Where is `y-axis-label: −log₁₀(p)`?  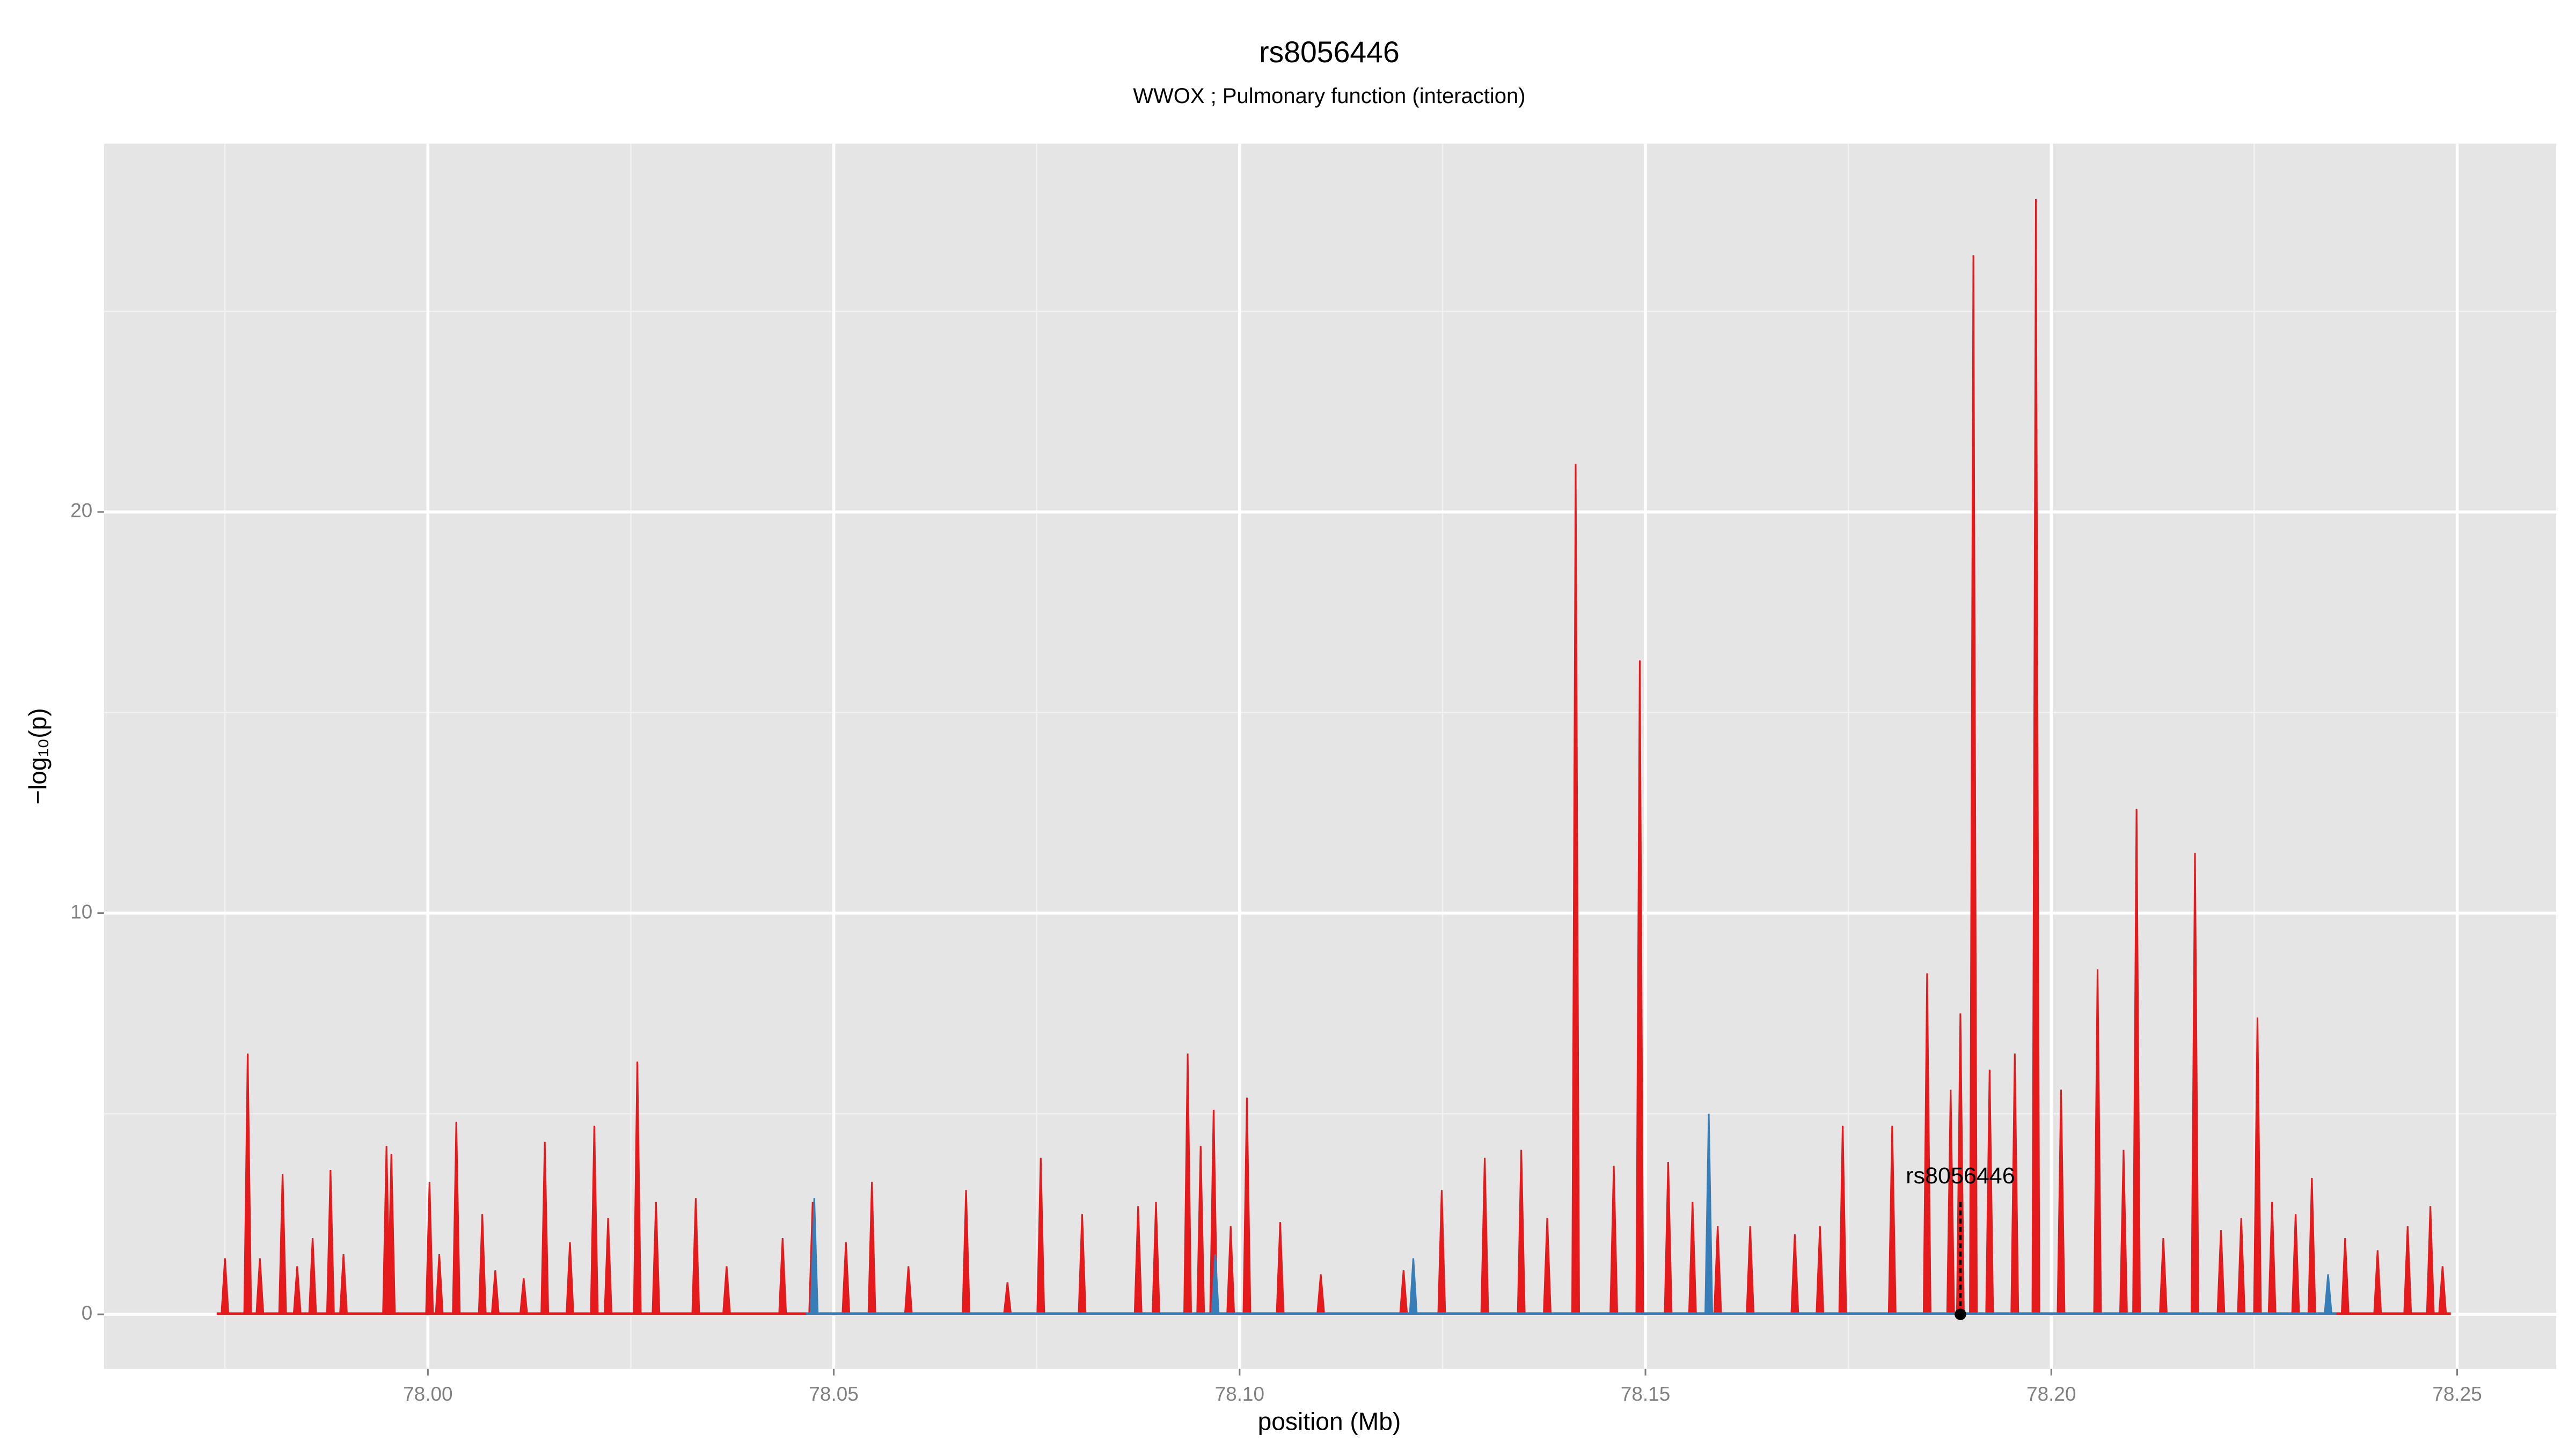
y-axis-label: −log₁₀(p) is located at coordinates (38, 756).